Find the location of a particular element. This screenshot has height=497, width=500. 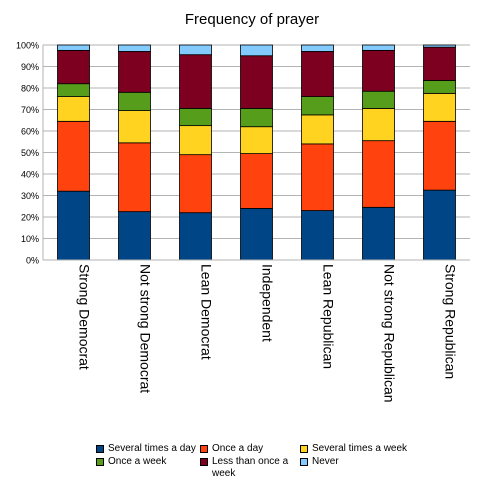

legend-item: Once a day is located at coordinates (250, 449).